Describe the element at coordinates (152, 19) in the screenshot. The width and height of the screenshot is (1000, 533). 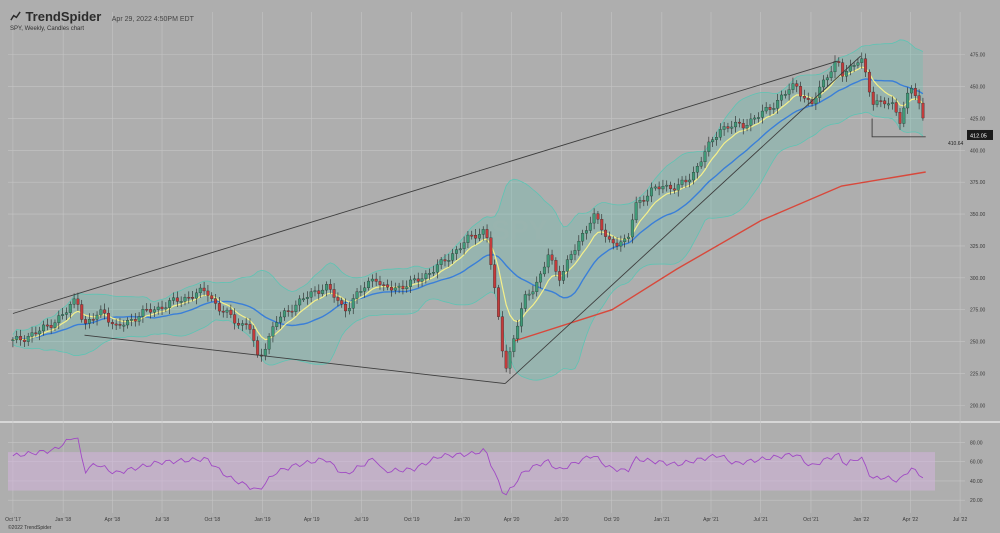
I see `chart-date: Apr 29, 2022 4:50PM EDT` at that location.